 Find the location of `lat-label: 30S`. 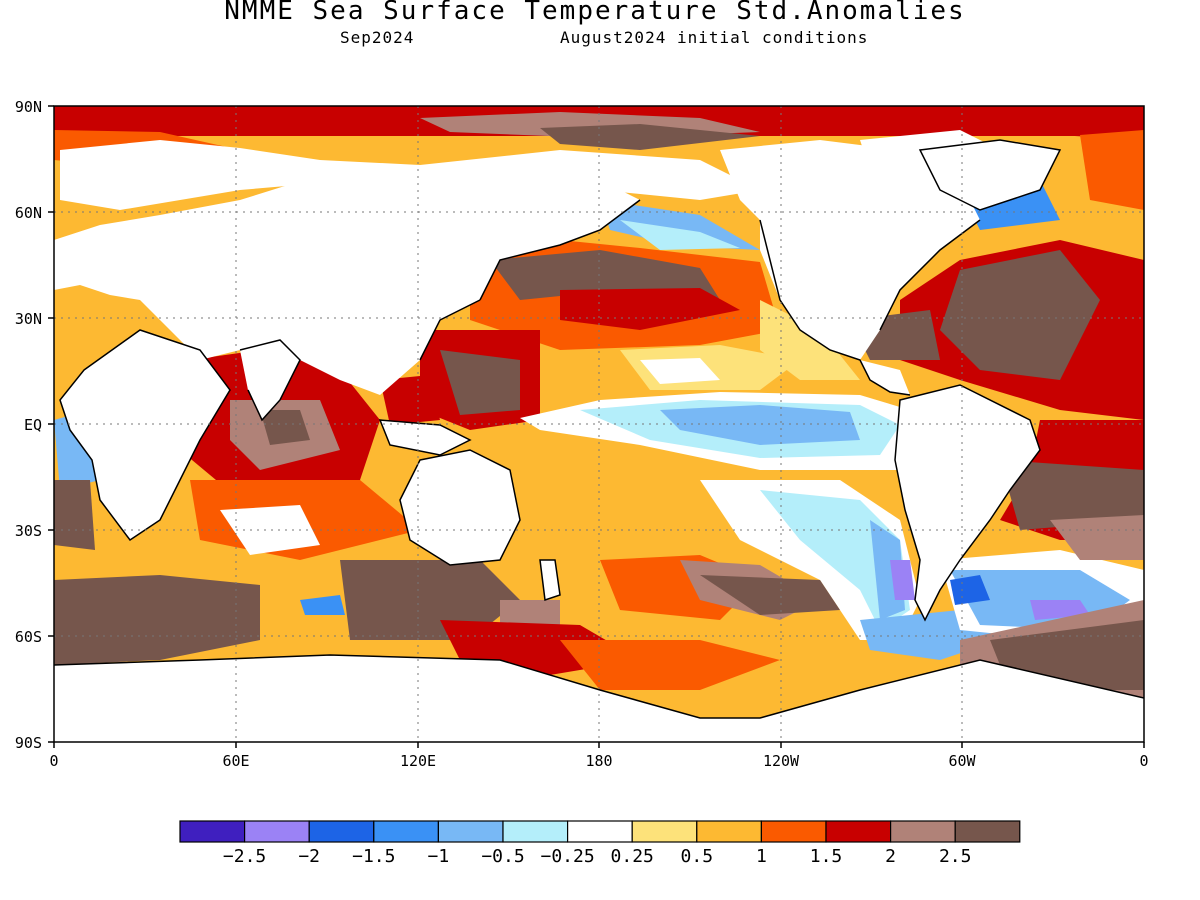

lat-label: 30S is located at coordinates (28, 531).